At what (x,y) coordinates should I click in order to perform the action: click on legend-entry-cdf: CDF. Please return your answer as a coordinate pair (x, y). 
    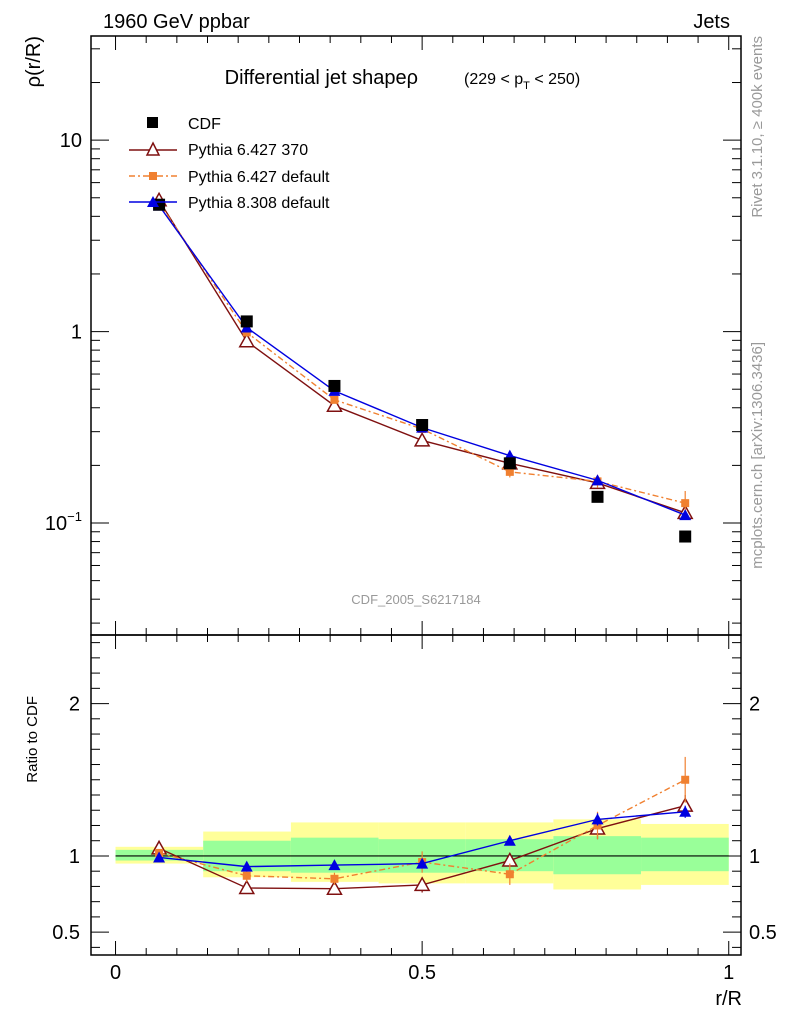
    Looking at the image, I should click on (184, 124).